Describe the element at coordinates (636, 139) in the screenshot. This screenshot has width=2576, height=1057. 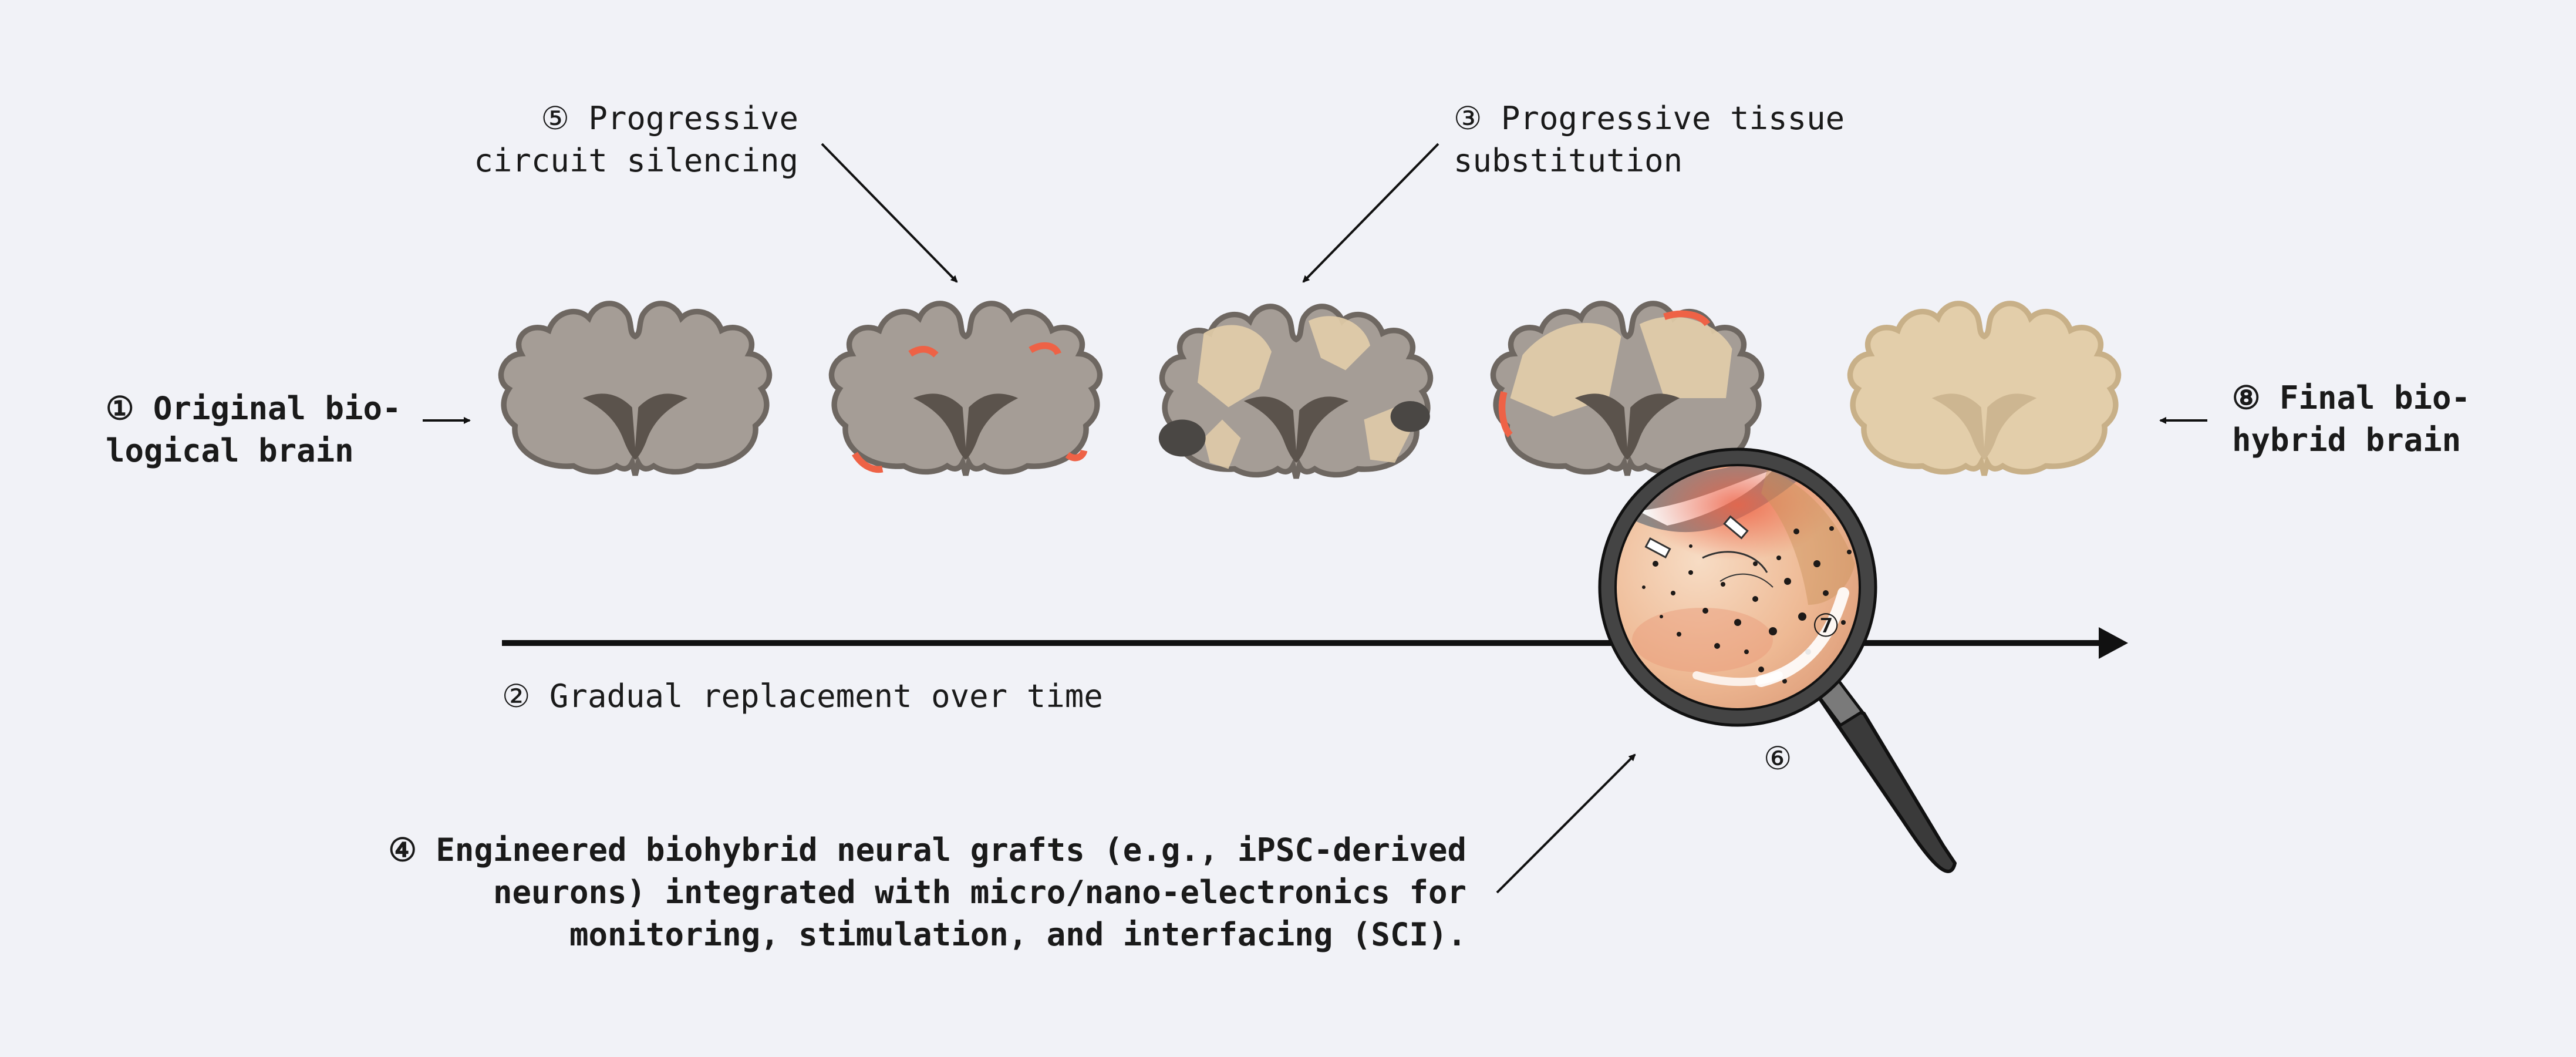
I see `label-circuit-silencing: ⑤ Progressive circuit silencing` at that location.